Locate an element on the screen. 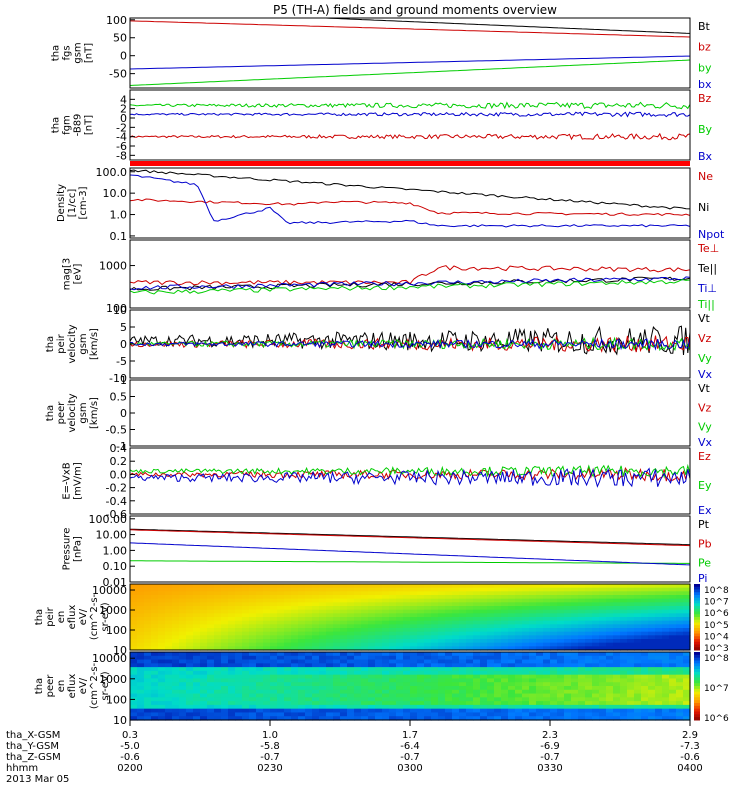  y-axis-label: en is located at coordinates (61, 686).